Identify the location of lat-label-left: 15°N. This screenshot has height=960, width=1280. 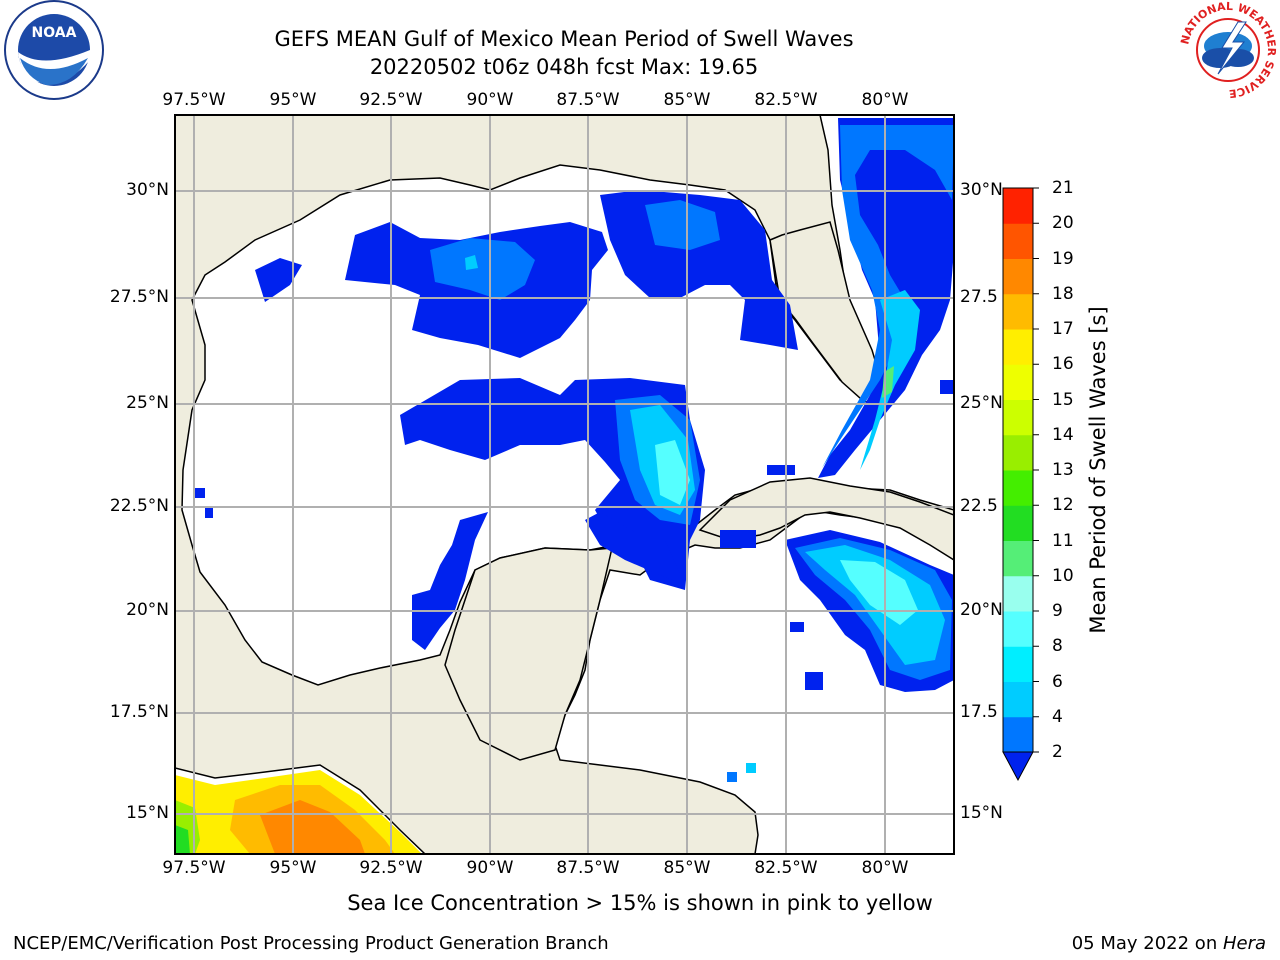
(147, 813).